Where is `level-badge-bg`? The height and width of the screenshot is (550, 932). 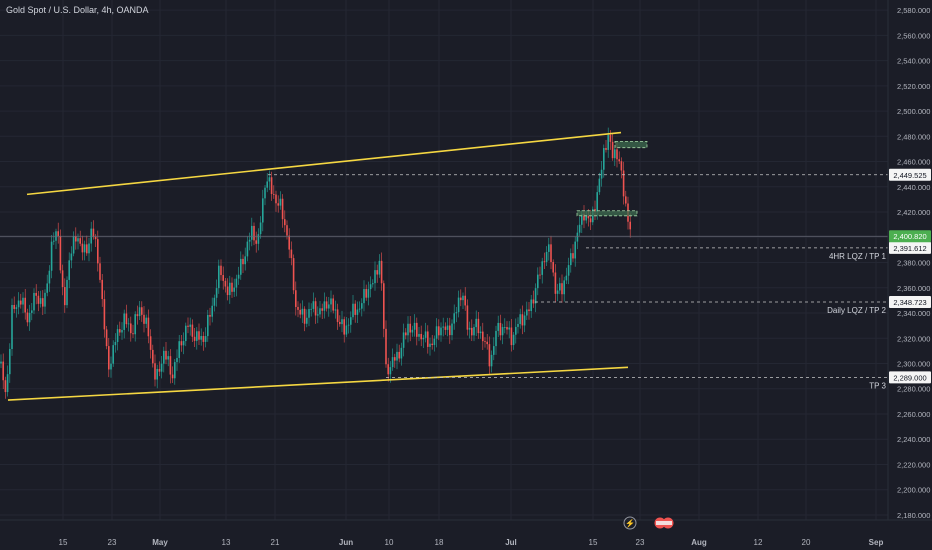 level-badge-bg is located at coordinates (910, 377).